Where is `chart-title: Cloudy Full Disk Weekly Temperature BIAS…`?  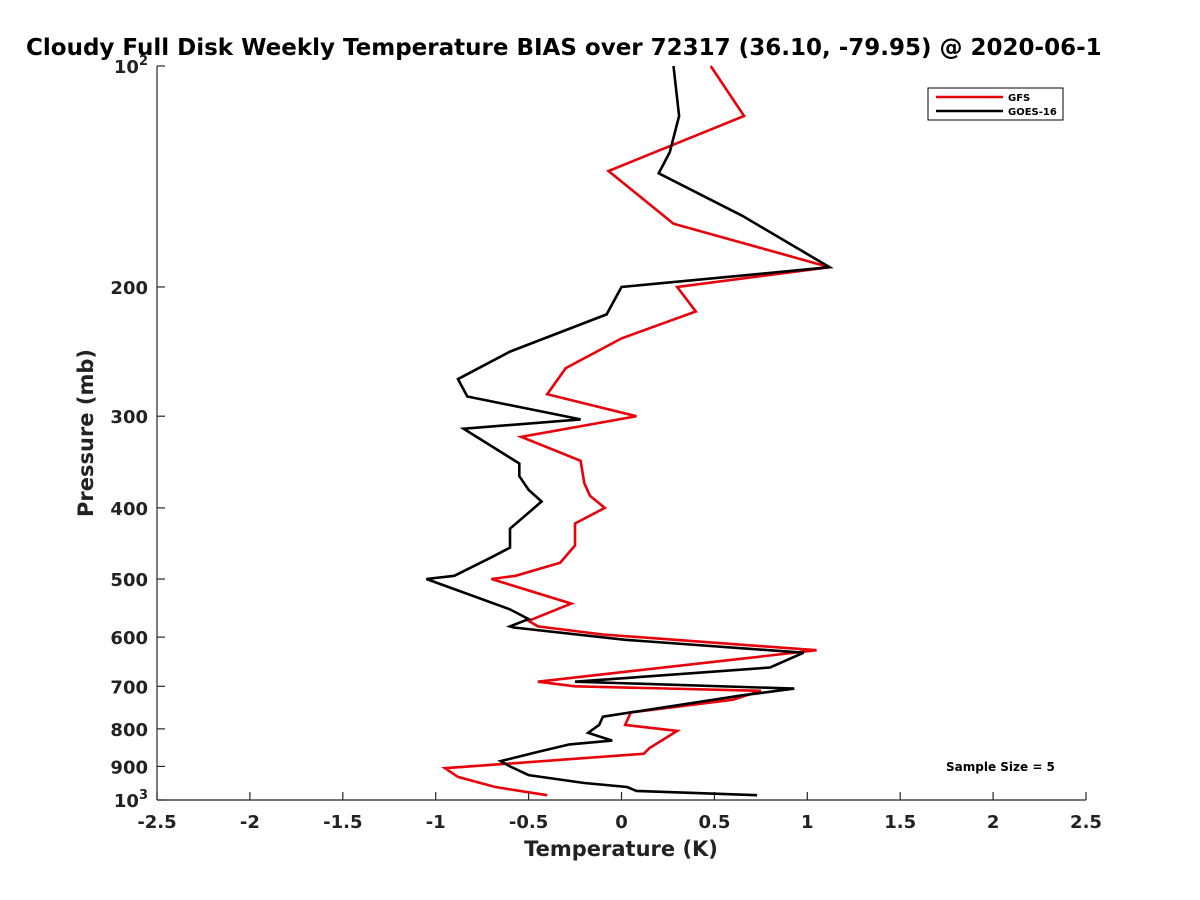
chart-title: Cloudy Full Disk Weekly Temperature BIAS… is located at coordinates (564, 48).